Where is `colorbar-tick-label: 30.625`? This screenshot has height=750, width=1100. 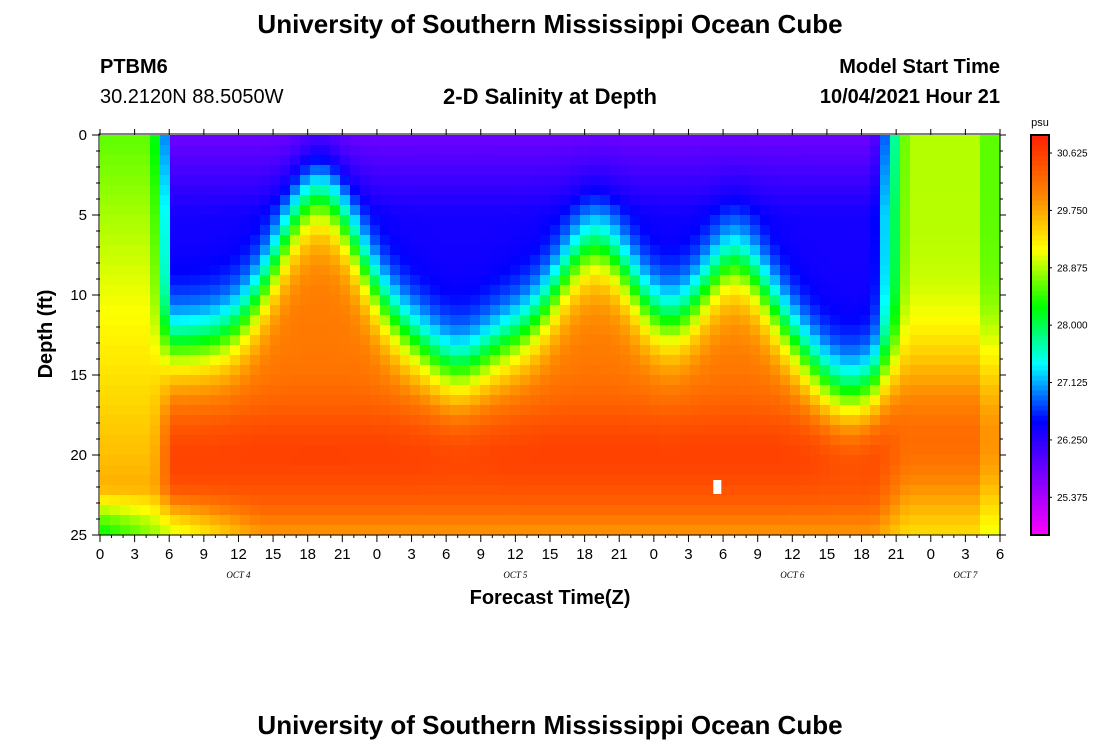
colorbar-tick-label: 30.625 is located at coordinates (1072, 154).